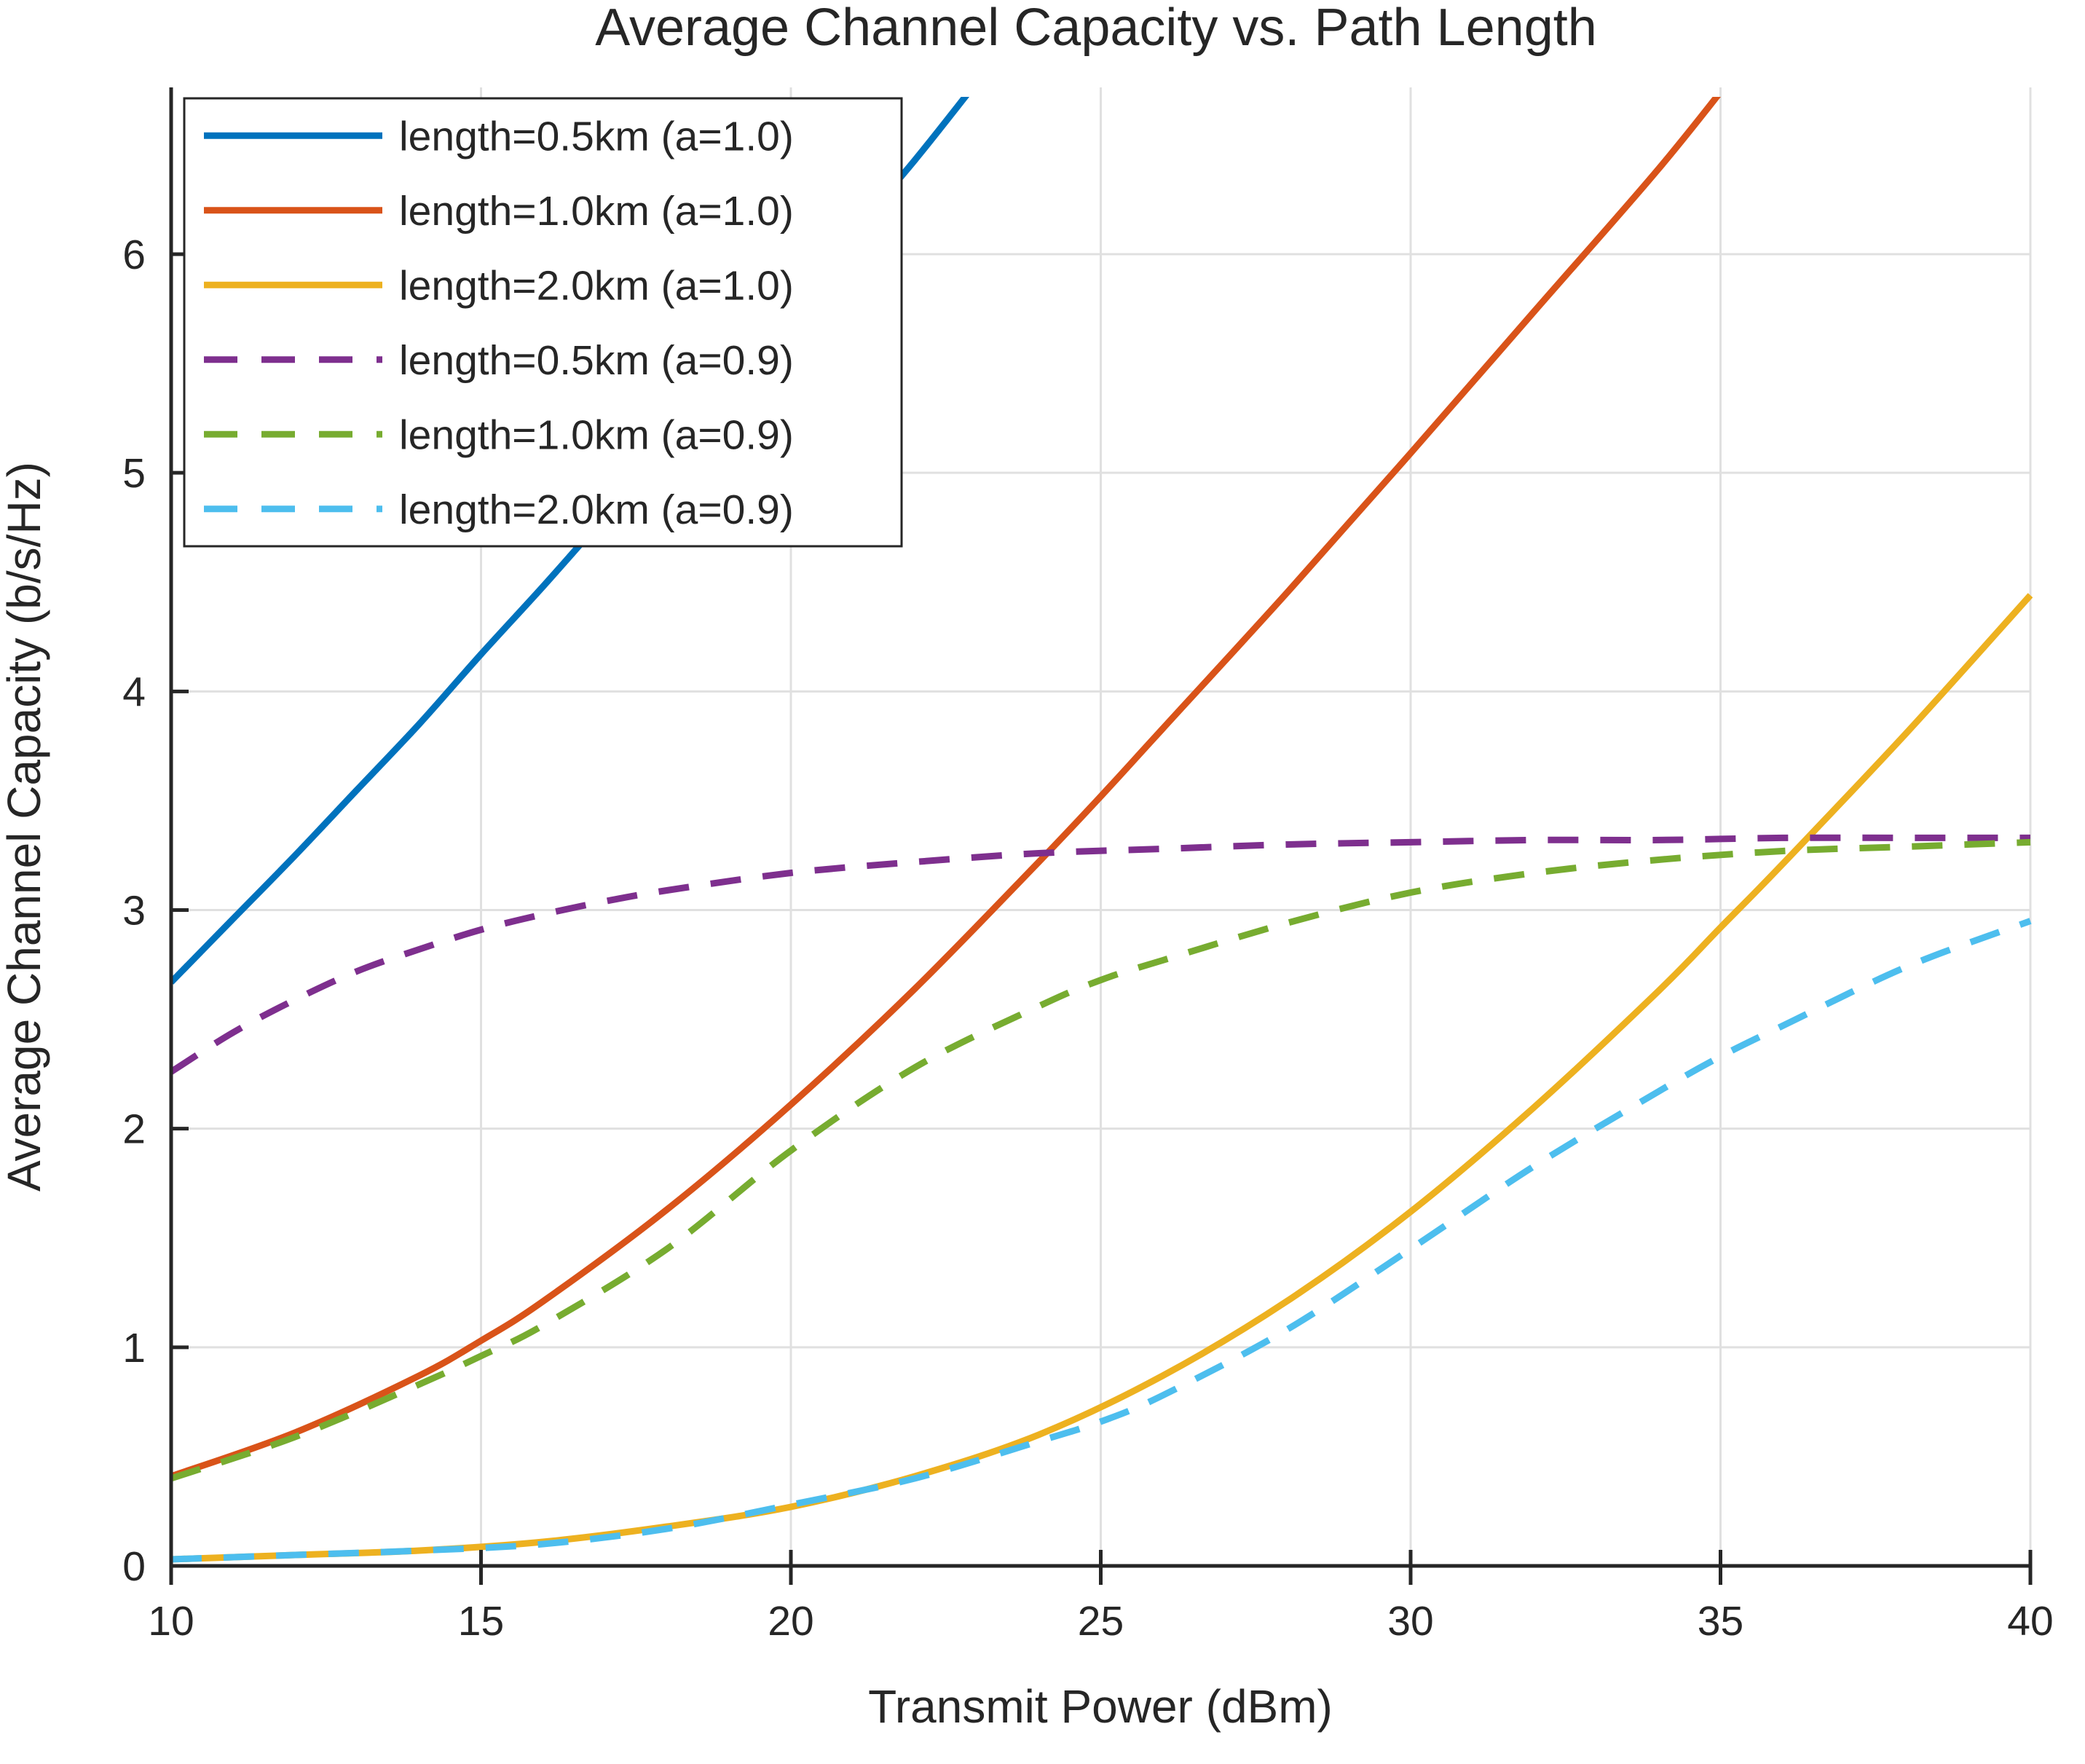  I want to click on y-axis-label: Average Channel Capacity (b/s/Hz), so click(25, 827).